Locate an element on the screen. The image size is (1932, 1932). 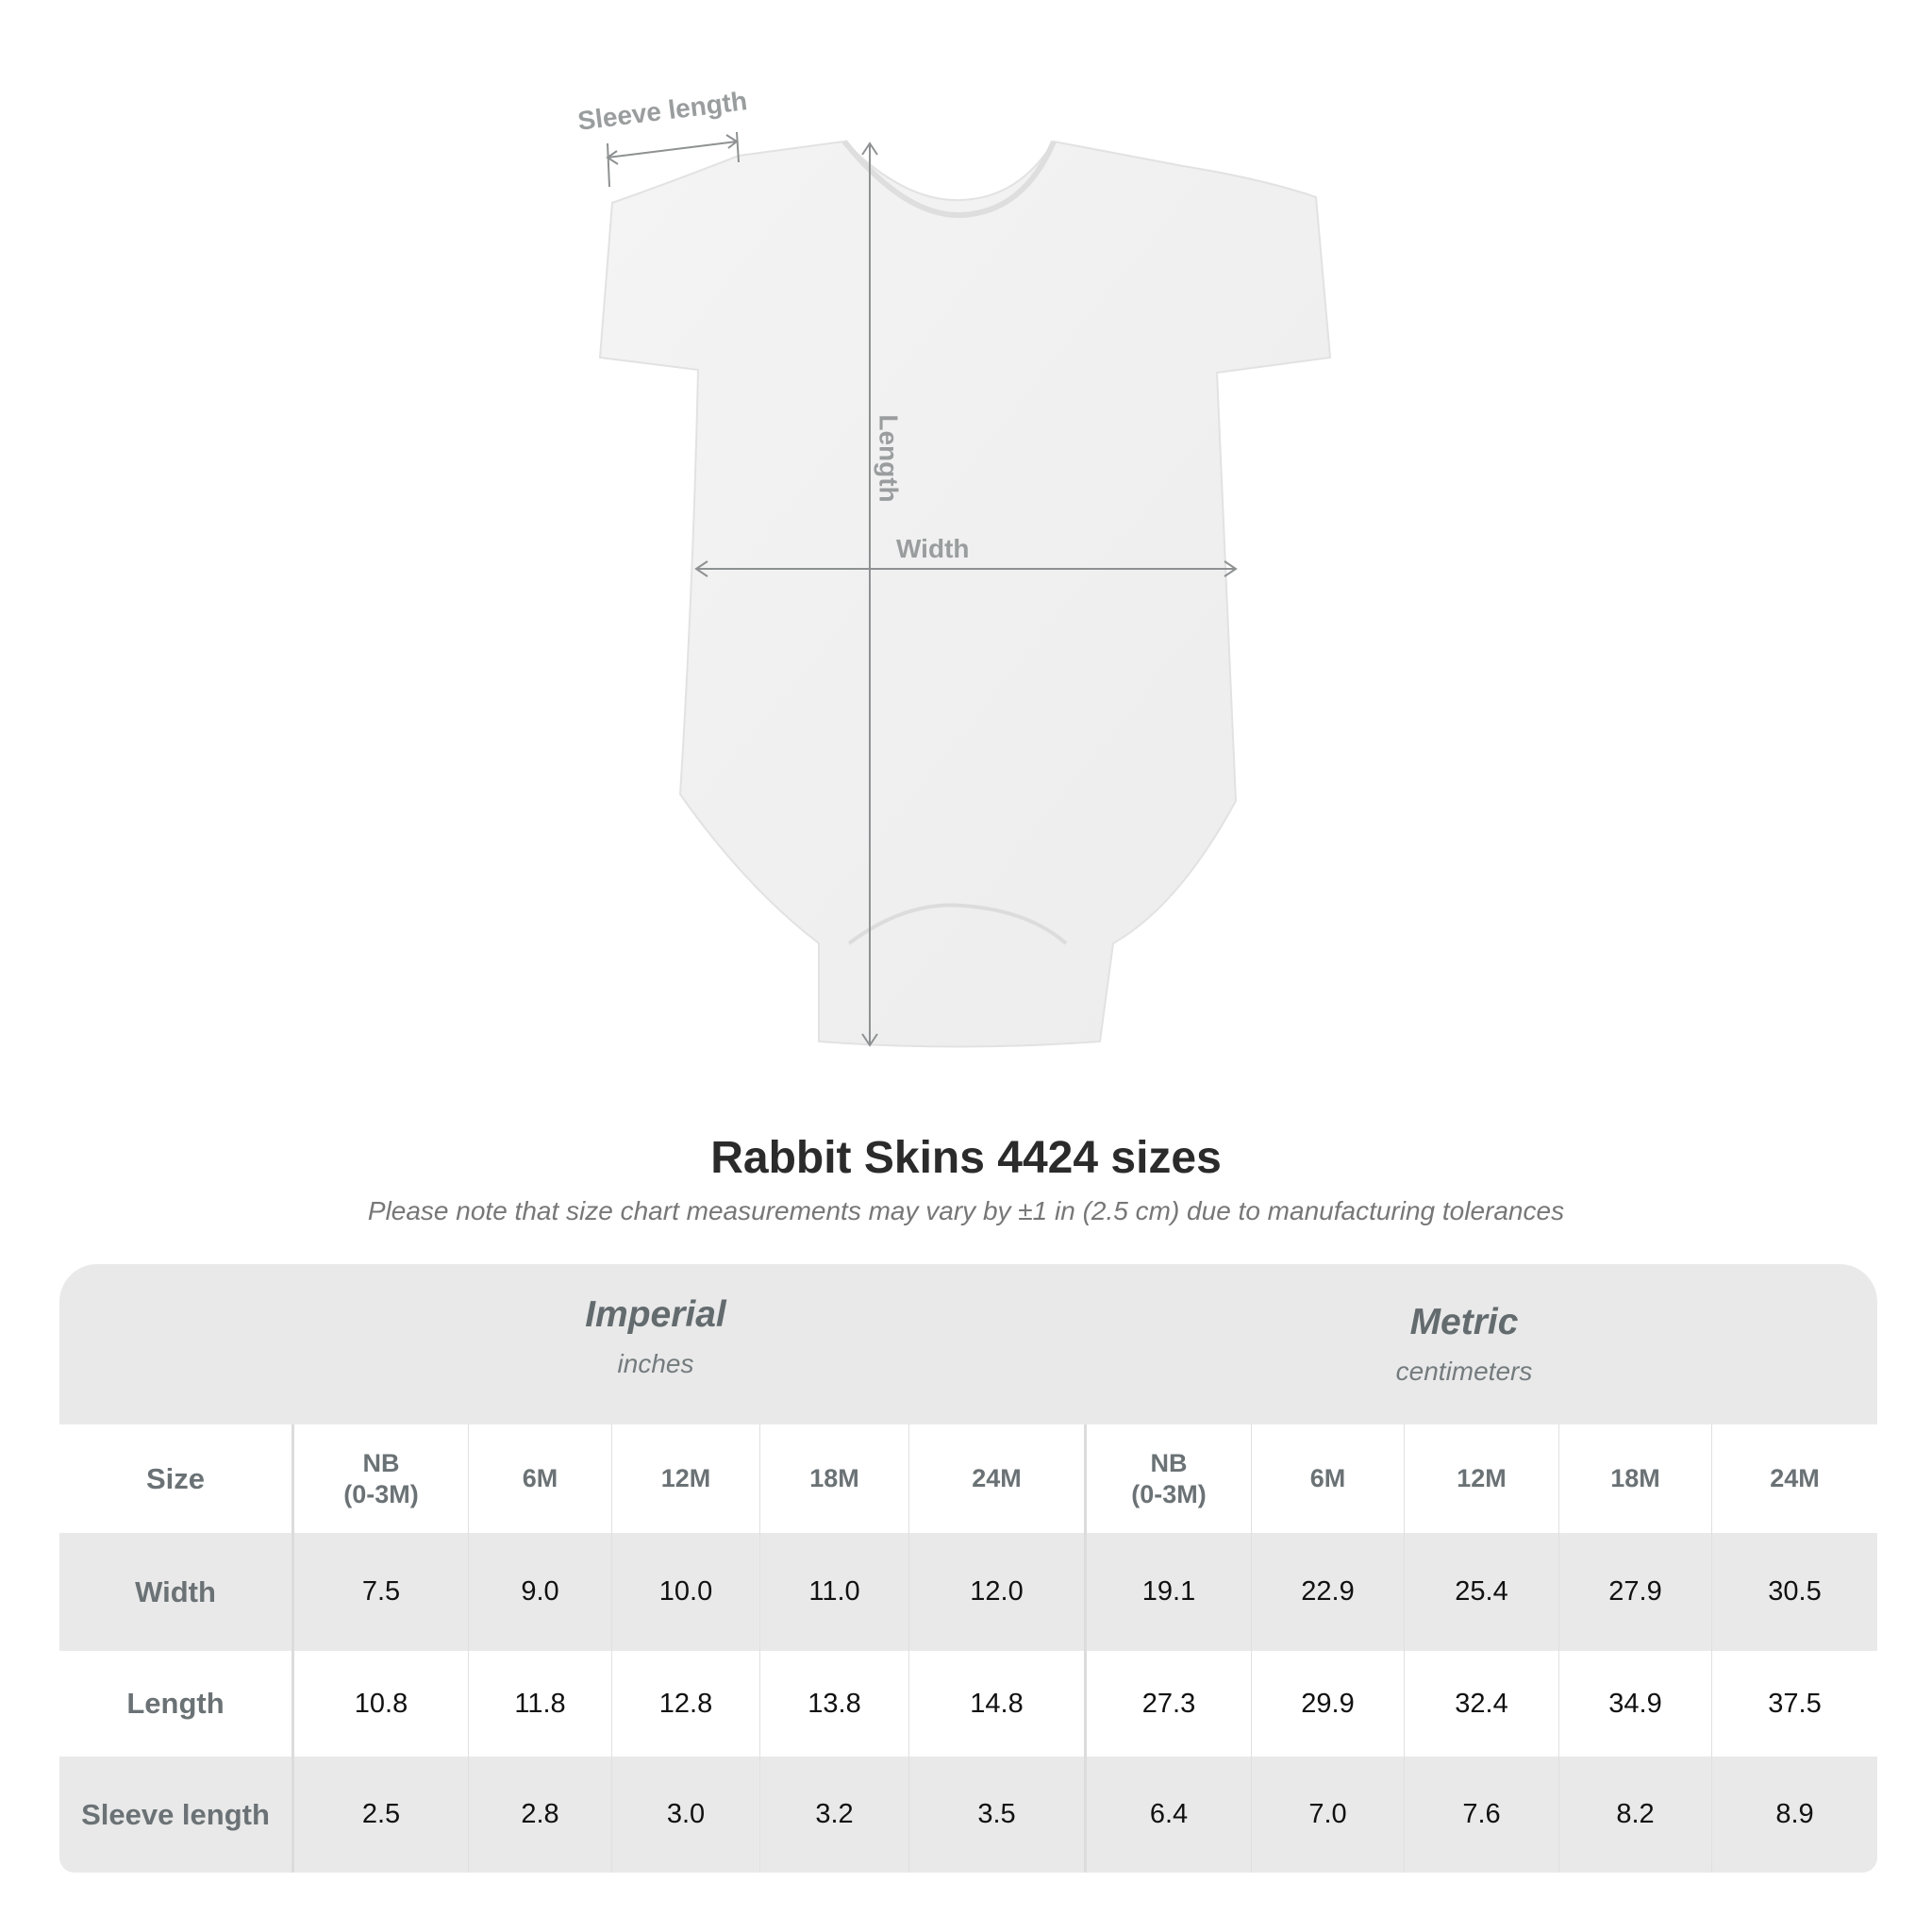
measurement-cell: 27.3 is located at coordinates (1167, 1704).